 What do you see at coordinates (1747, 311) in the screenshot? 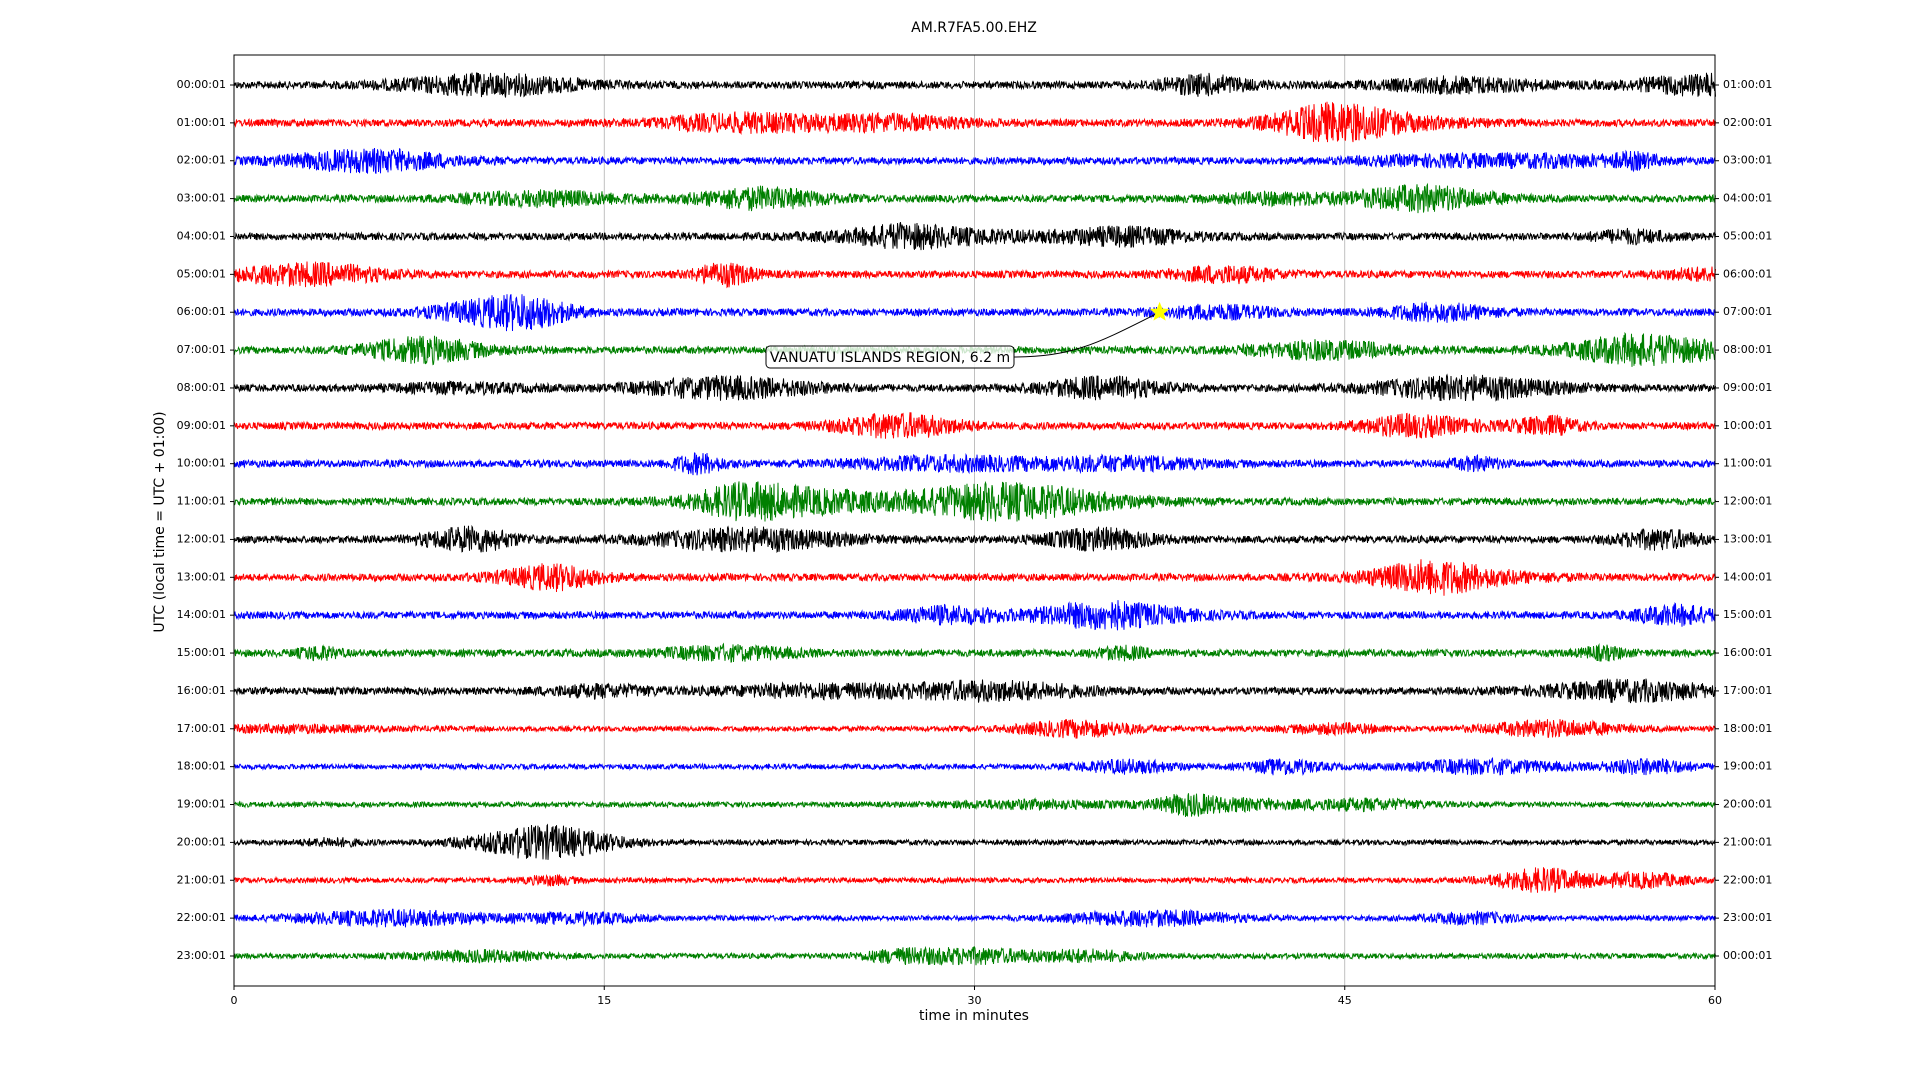
I see `y-tick-label-right: 07:00:01` at bounding box center [1747, 311].